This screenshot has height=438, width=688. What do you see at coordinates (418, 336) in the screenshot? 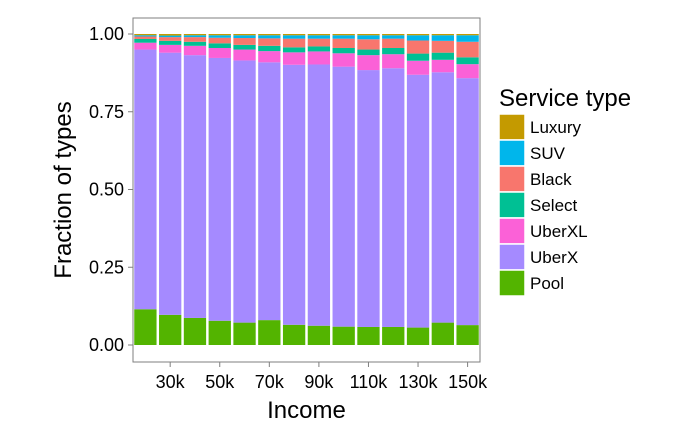
I see `bar-segment-pool-130k` at bounding box center [418, 336].